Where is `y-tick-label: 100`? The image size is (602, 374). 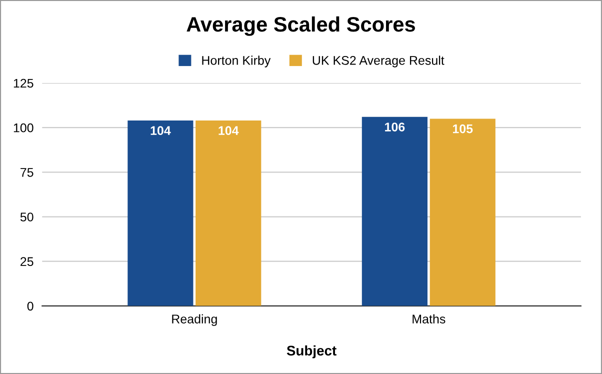
y-tick-label: 100 is located at coordinates (24, 127).